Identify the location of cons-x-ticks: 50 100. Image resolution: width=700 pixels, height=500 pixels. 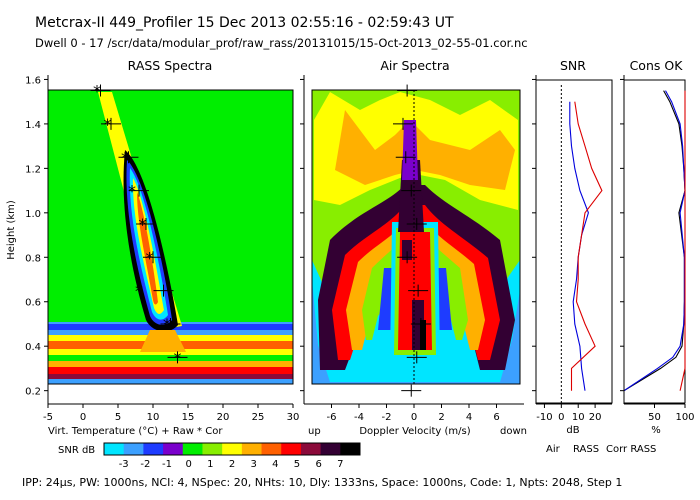
(659, 249).